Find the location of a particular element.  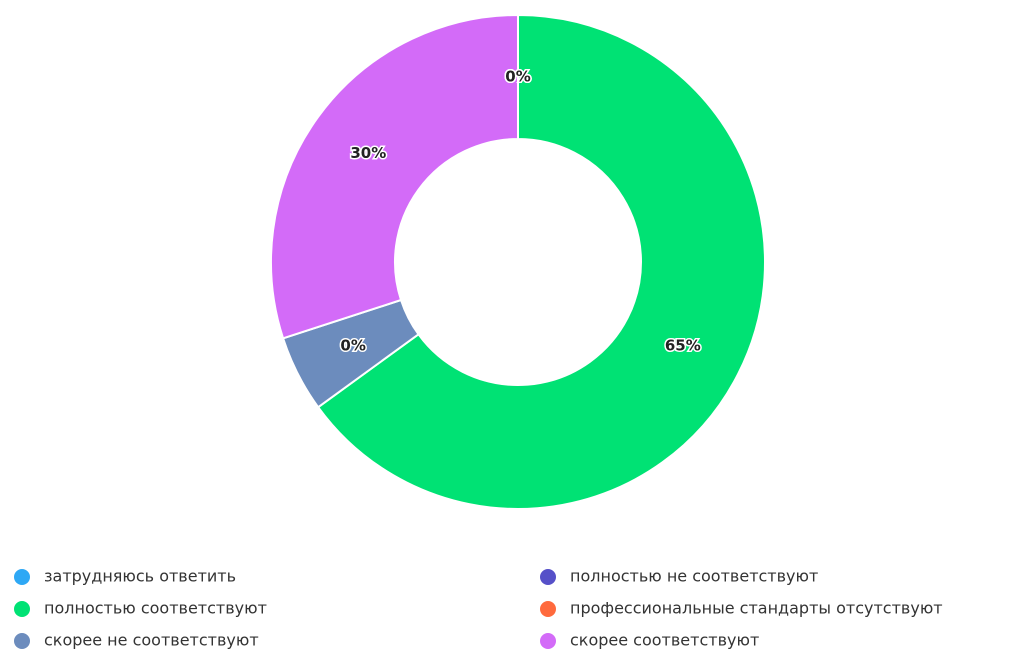

data-label: 30% is located at coordinates (368, 153).